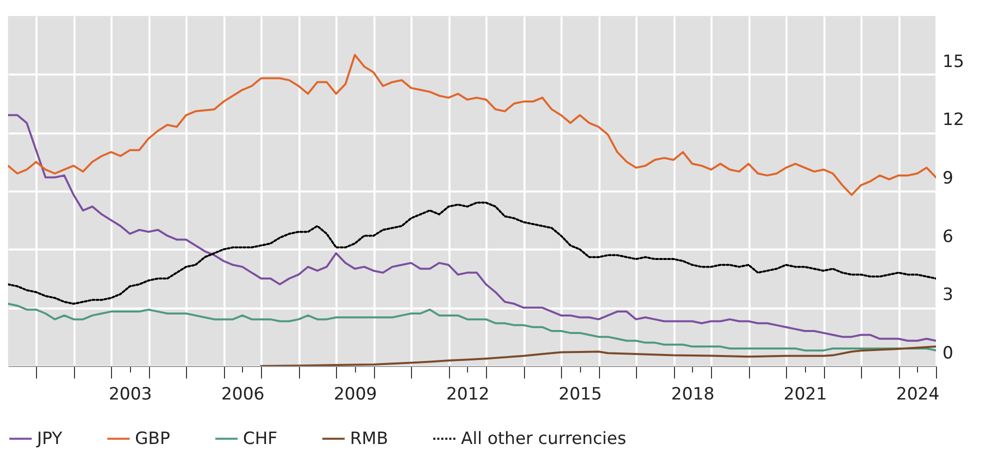 Image resolution: width=982 pixels, height=466 pixels. I want to click on x-tick-label: 2012, so click(468, 394).